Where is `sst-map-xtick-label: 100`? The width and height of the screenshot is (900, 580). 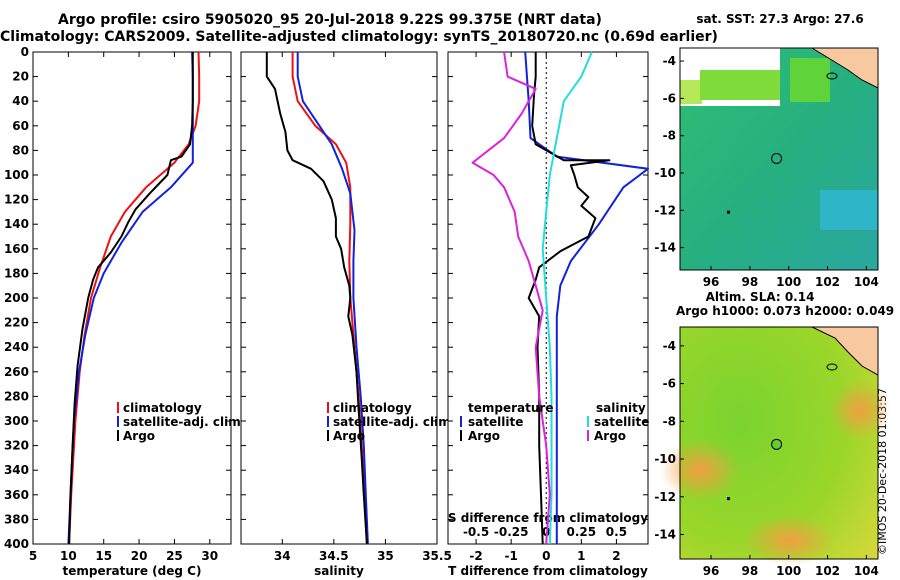 sst-map-xtick-label: 100 is located at coordinates (788, 282).